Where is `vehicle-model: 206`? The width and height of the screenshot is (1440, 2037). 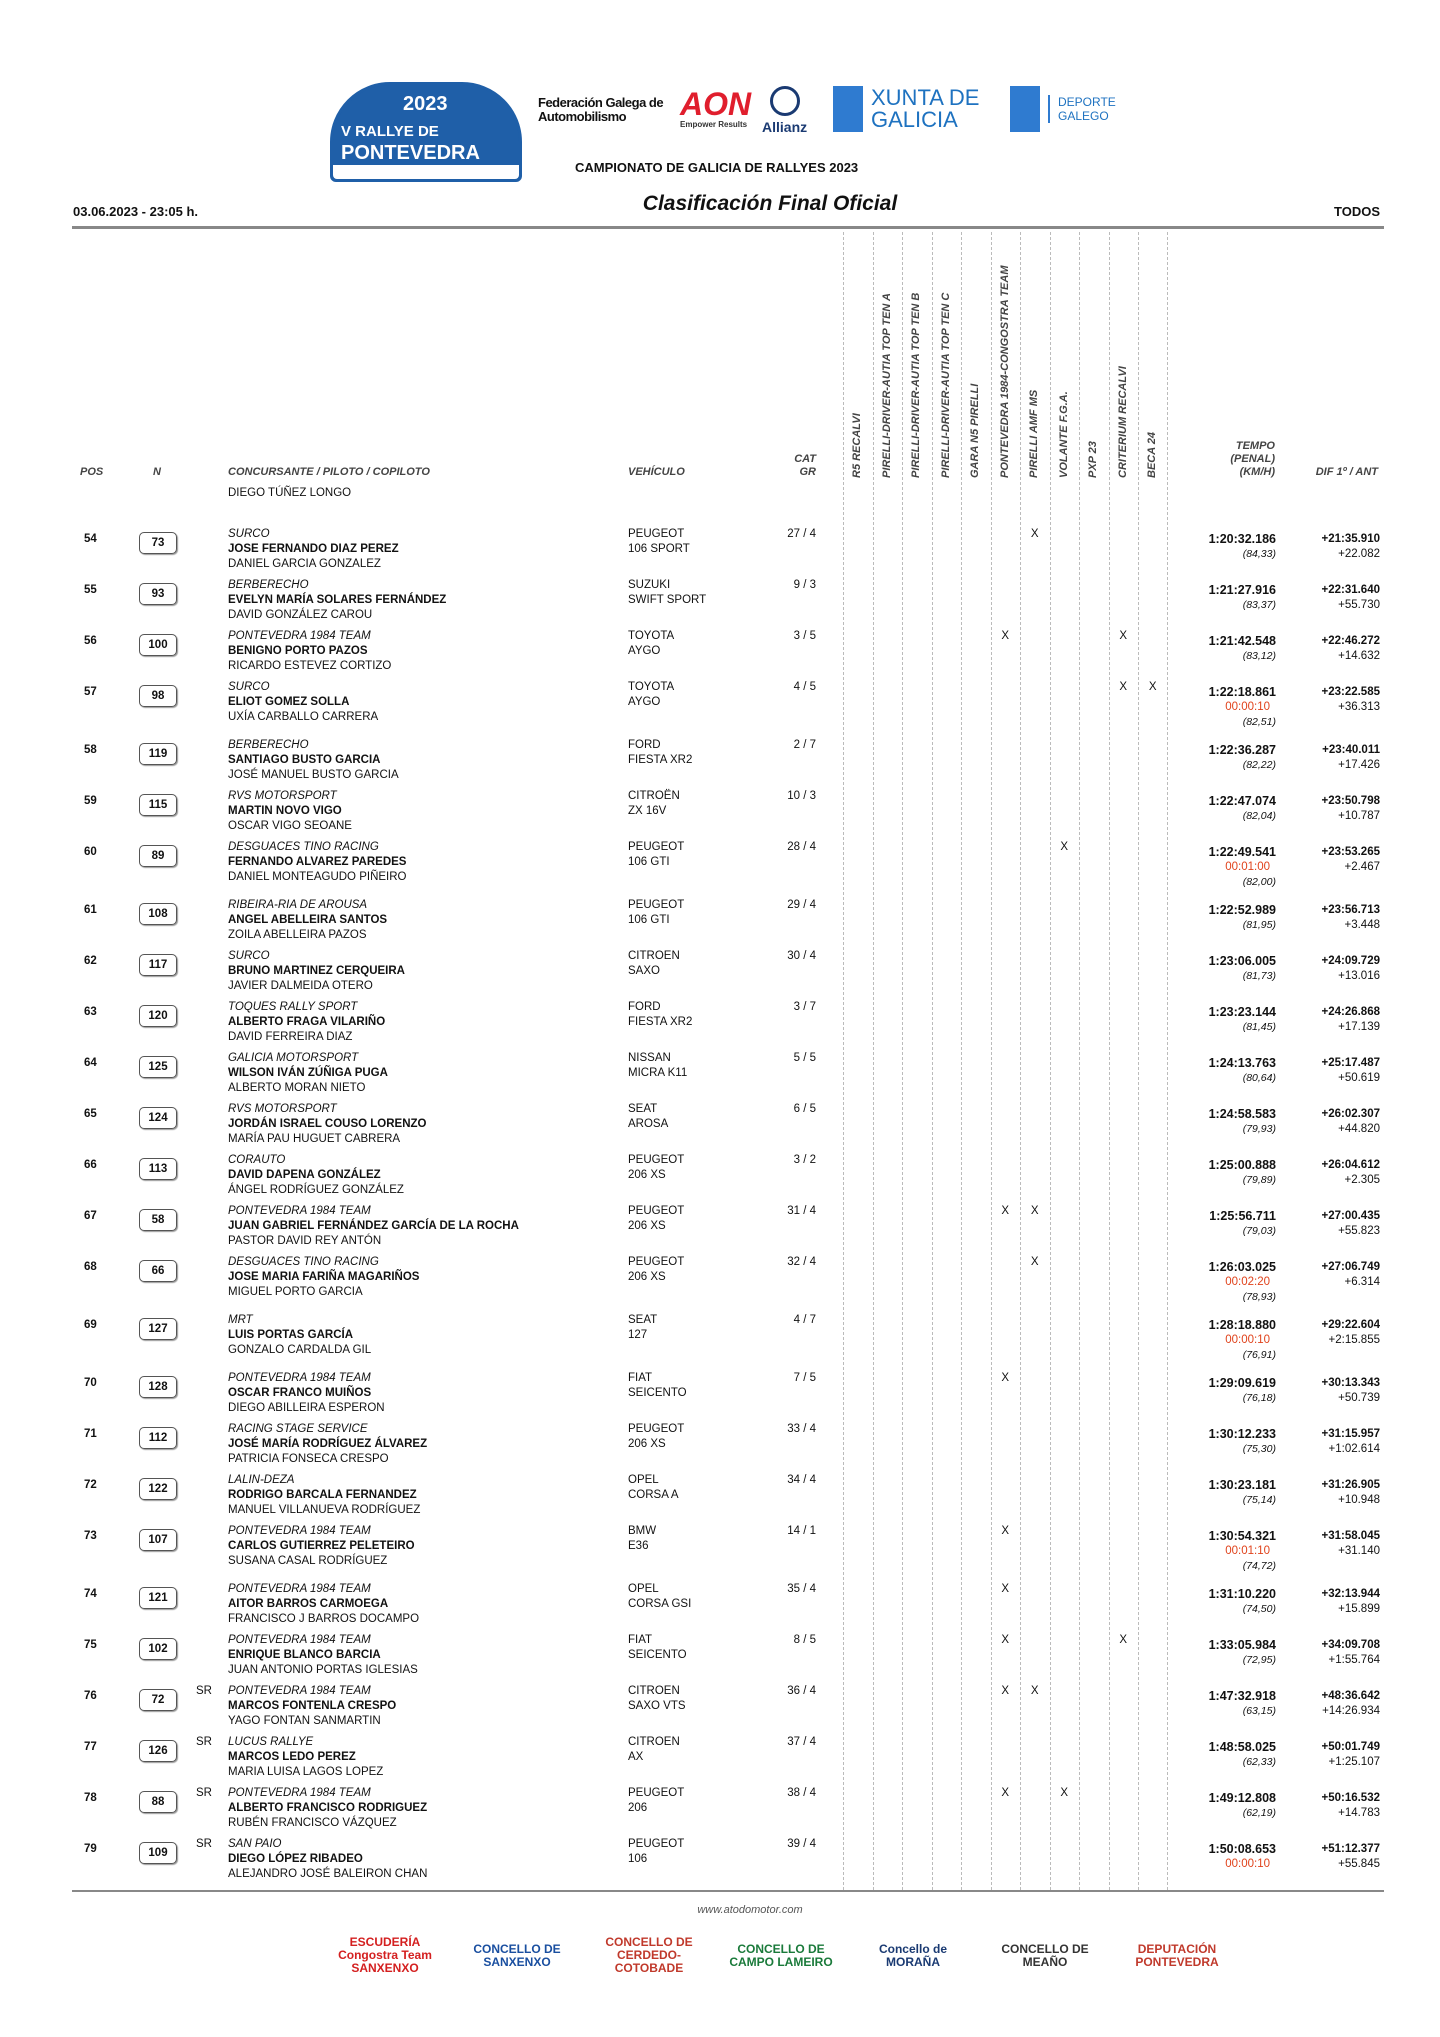
vehicle-model: 206 is located at coordinates (638, 1808).